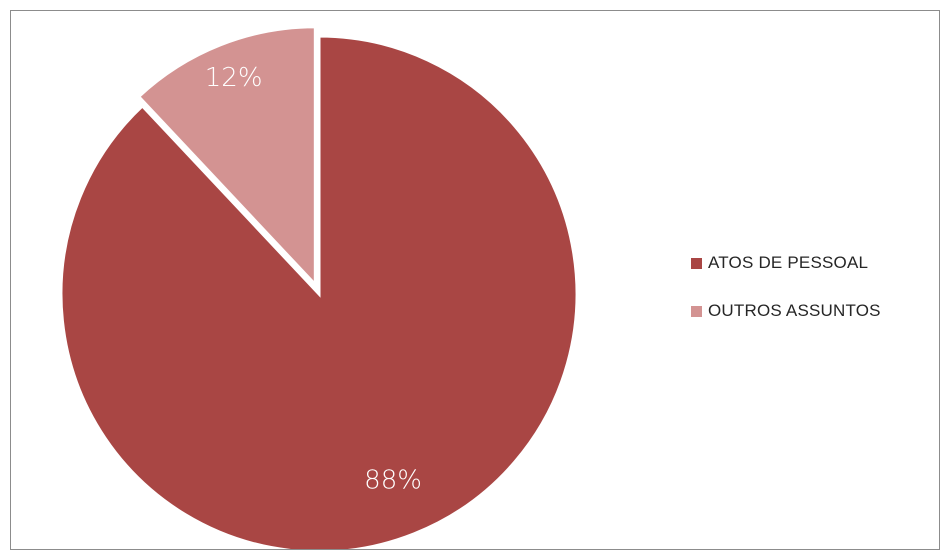 The width and height of the screenshot is (941, 551). I want to click on legend-swatch-outros-assuntos, so click(696, 311).